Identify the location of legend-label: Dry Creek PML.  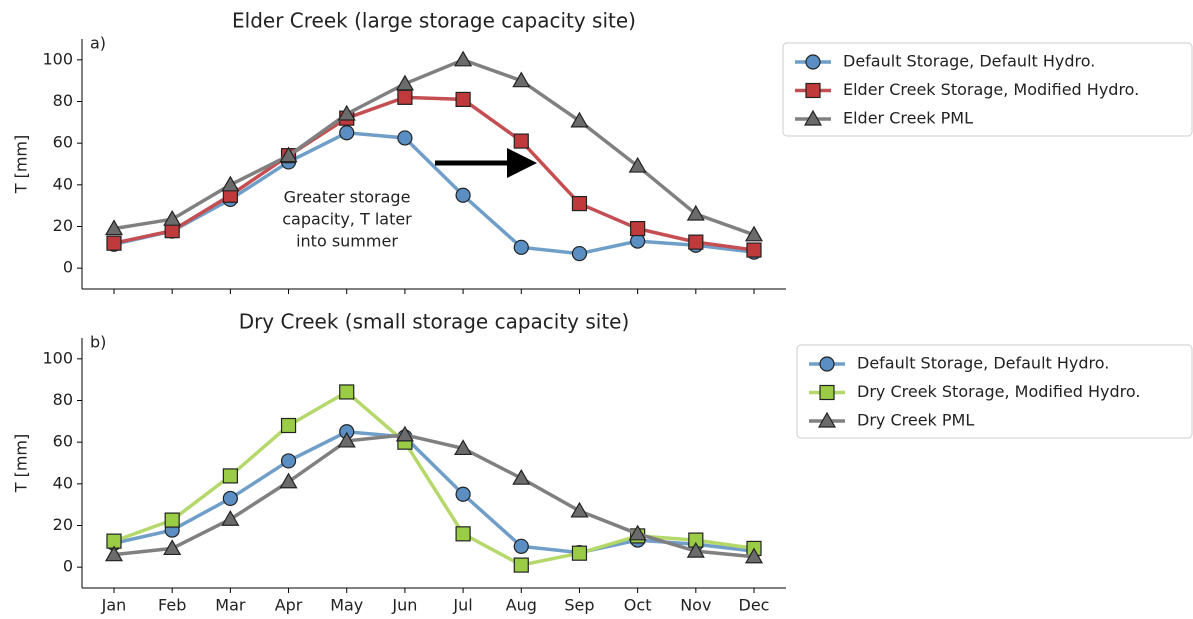
(915, 420).